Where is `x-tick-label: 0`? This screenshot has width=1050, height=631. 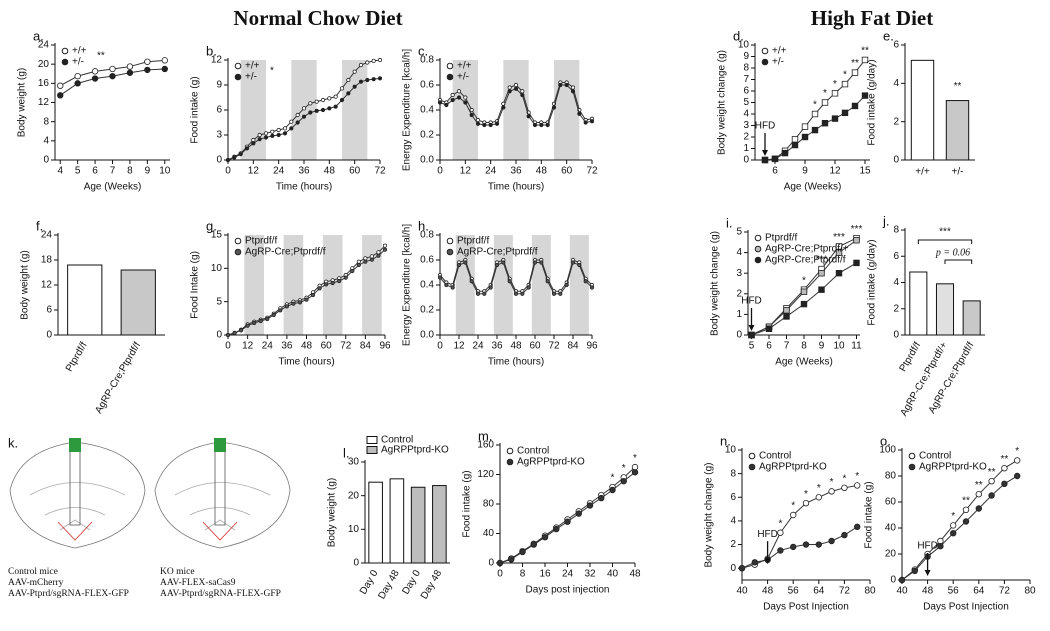 x-tick-label: 0 is located at coordinates (228, 171).